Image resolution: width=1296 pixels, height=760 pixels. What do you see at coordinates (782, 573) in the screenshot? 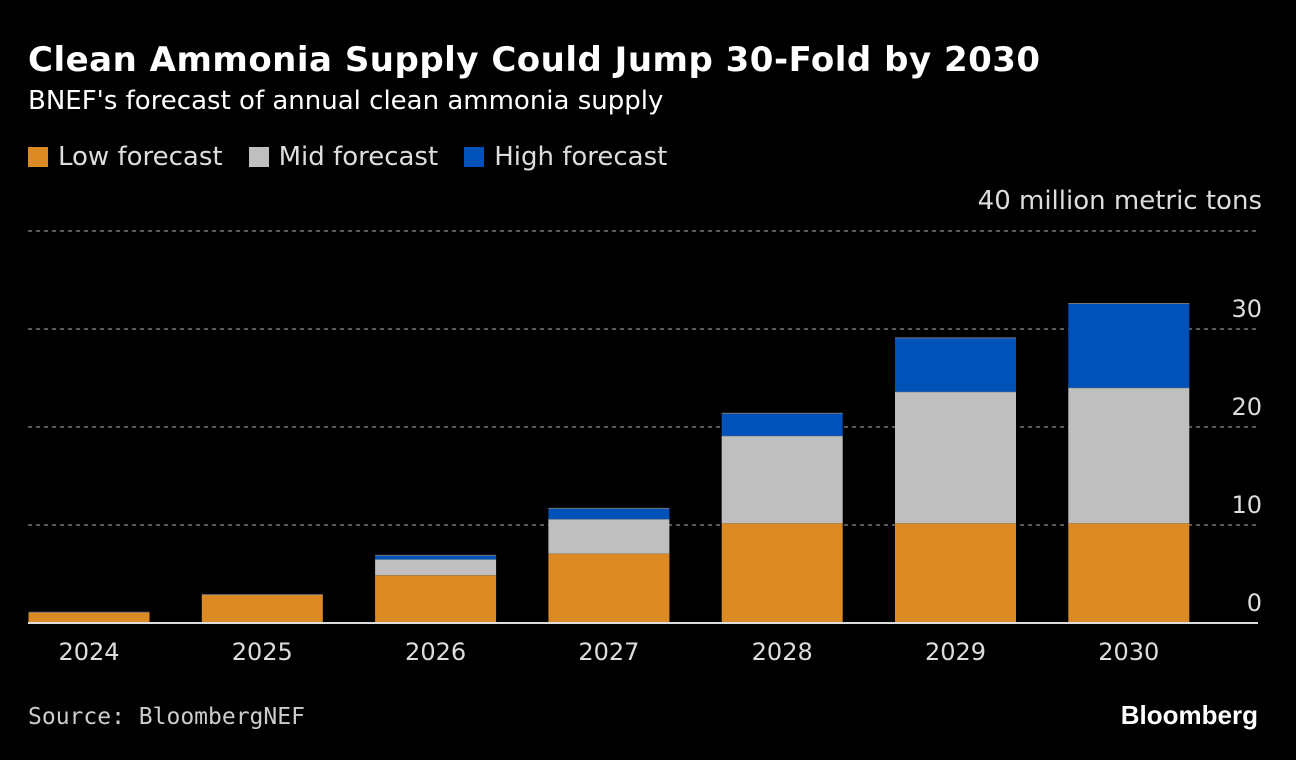
I see `bar-low-2028` at bounding box center [782, 573].